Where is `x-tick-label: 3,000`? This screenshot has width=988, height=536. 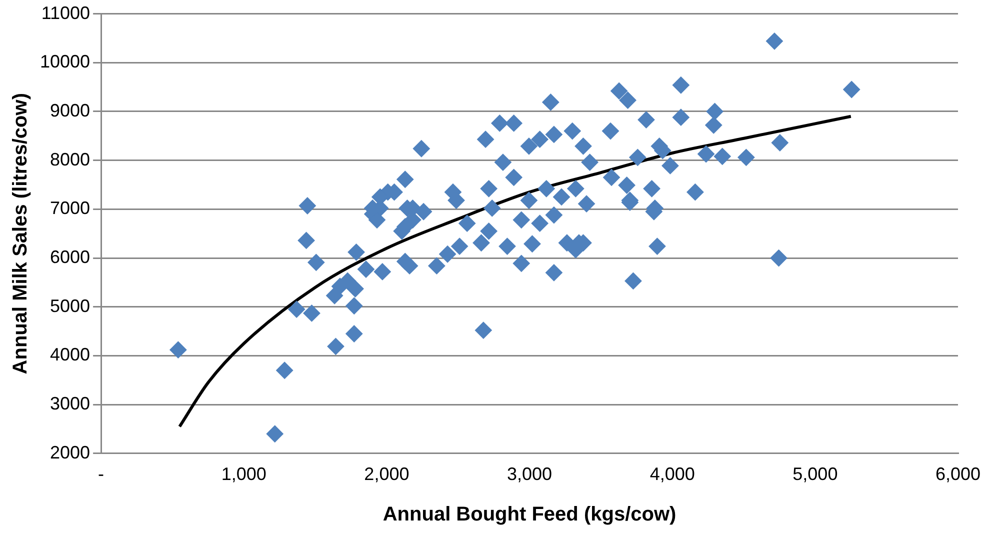
x-tick-label: 3,000 is located at coordinates (529, 474).